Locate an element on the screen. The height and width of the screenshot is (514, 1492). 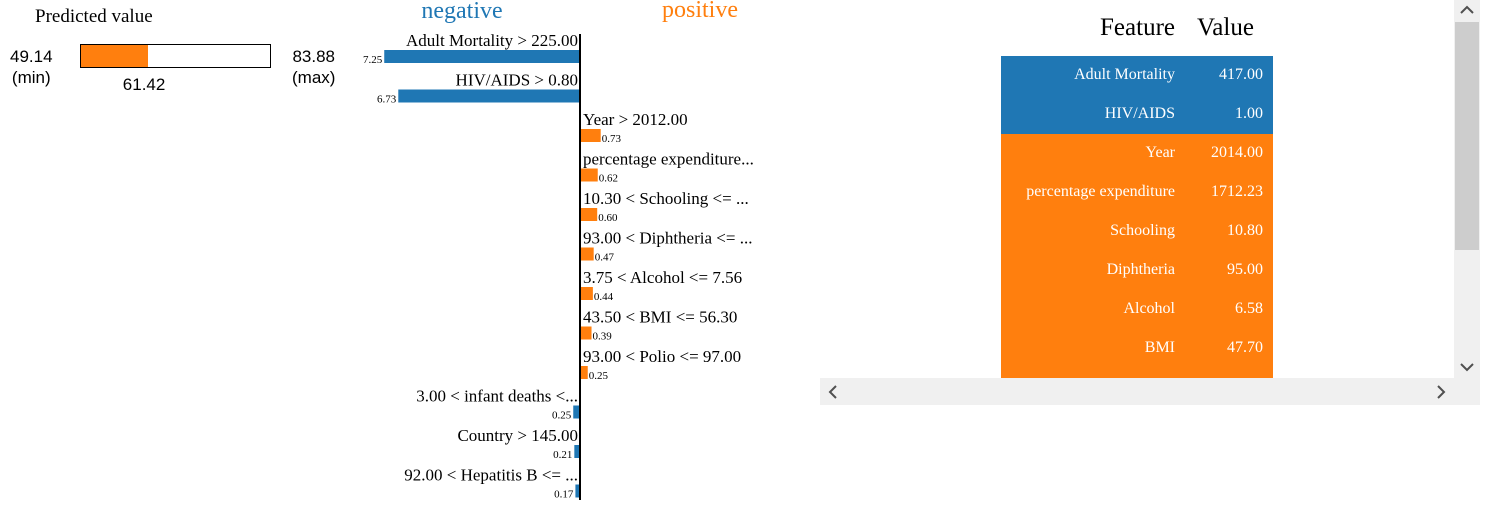
chevron-down-icon is located at coordinates (1467, 367).